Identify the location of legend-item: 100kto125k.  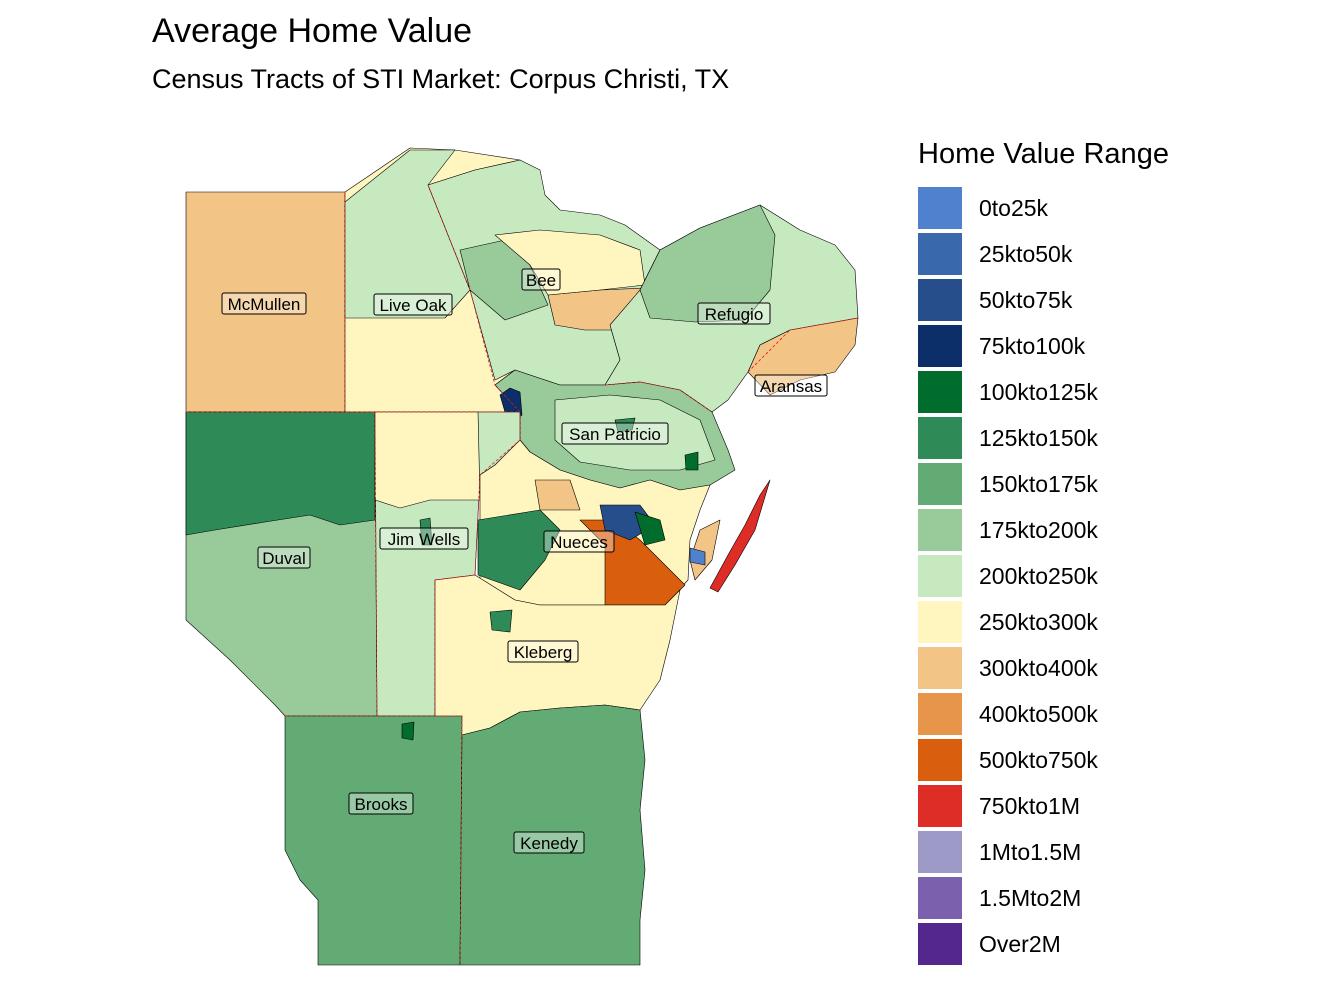
(1128, 392).